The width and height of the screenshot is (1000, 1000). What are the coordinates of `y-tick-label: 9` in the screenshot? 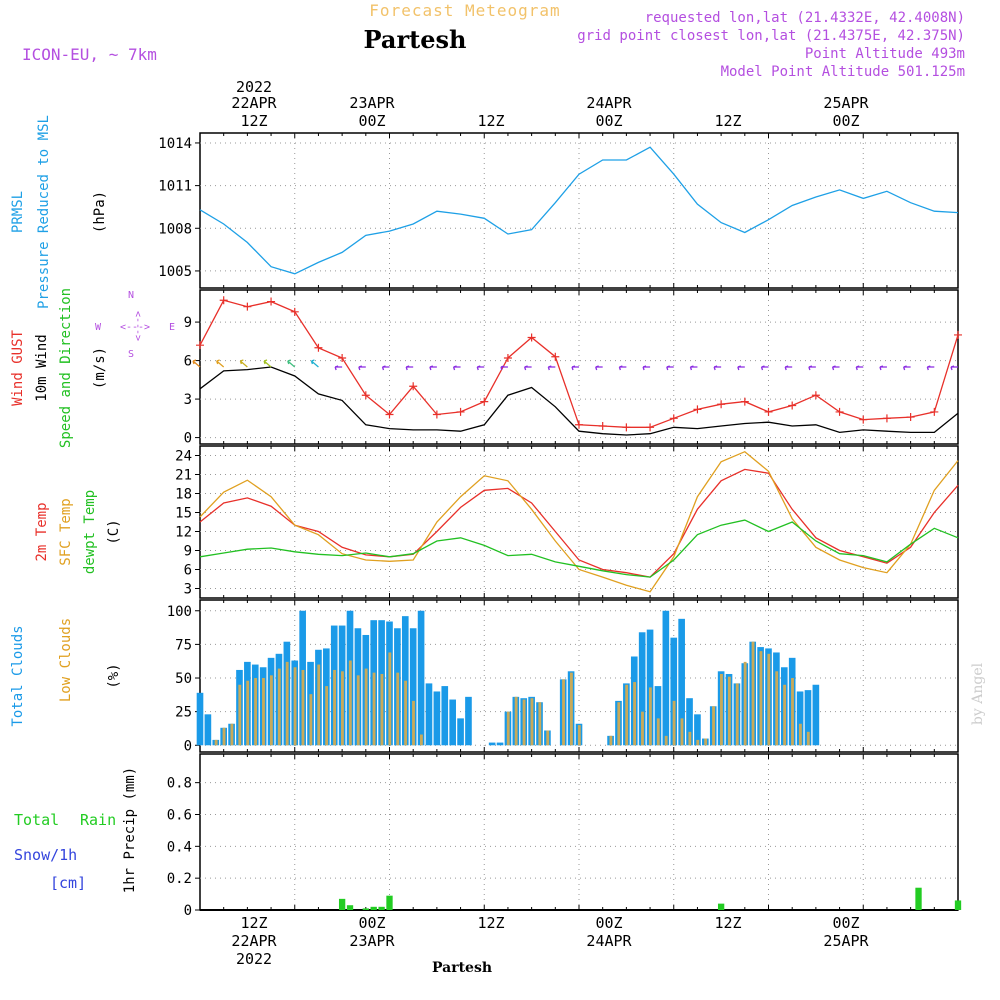 It's located at (188, 552).